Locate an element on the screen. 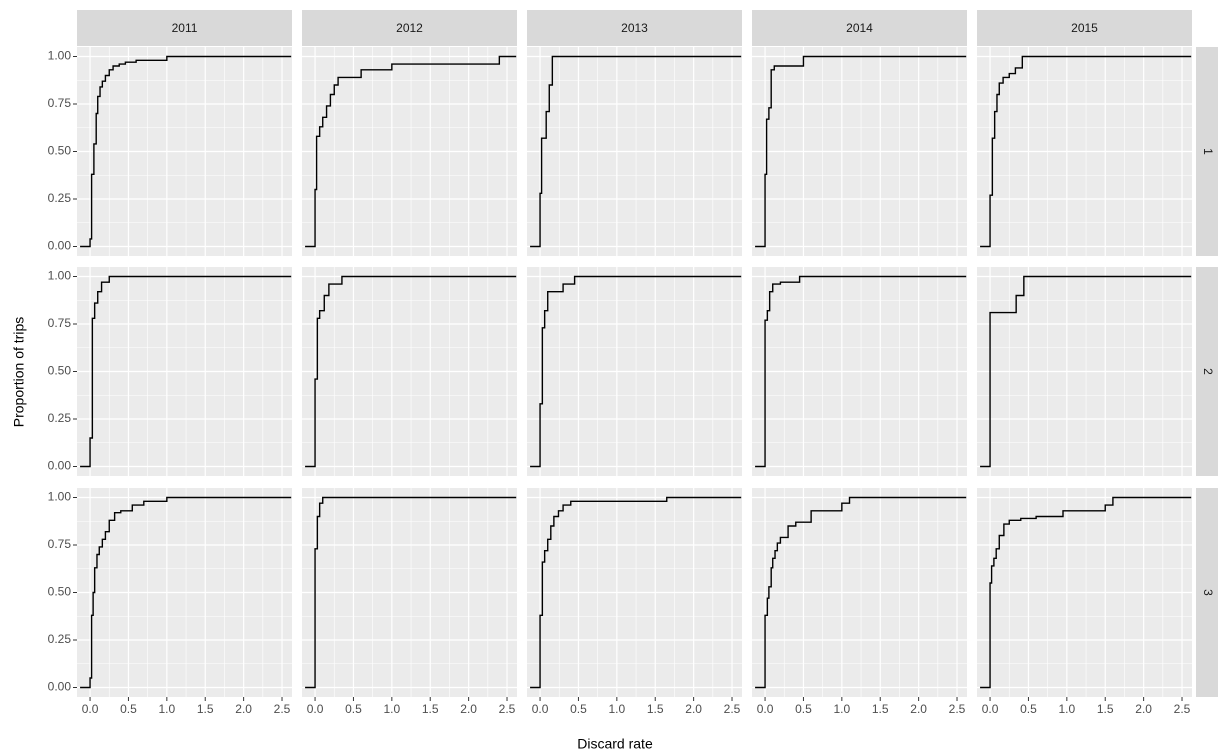 The width and height of the screenshot is (1231, 756). facet-label: 2013 is located at coordinates (634, 28).